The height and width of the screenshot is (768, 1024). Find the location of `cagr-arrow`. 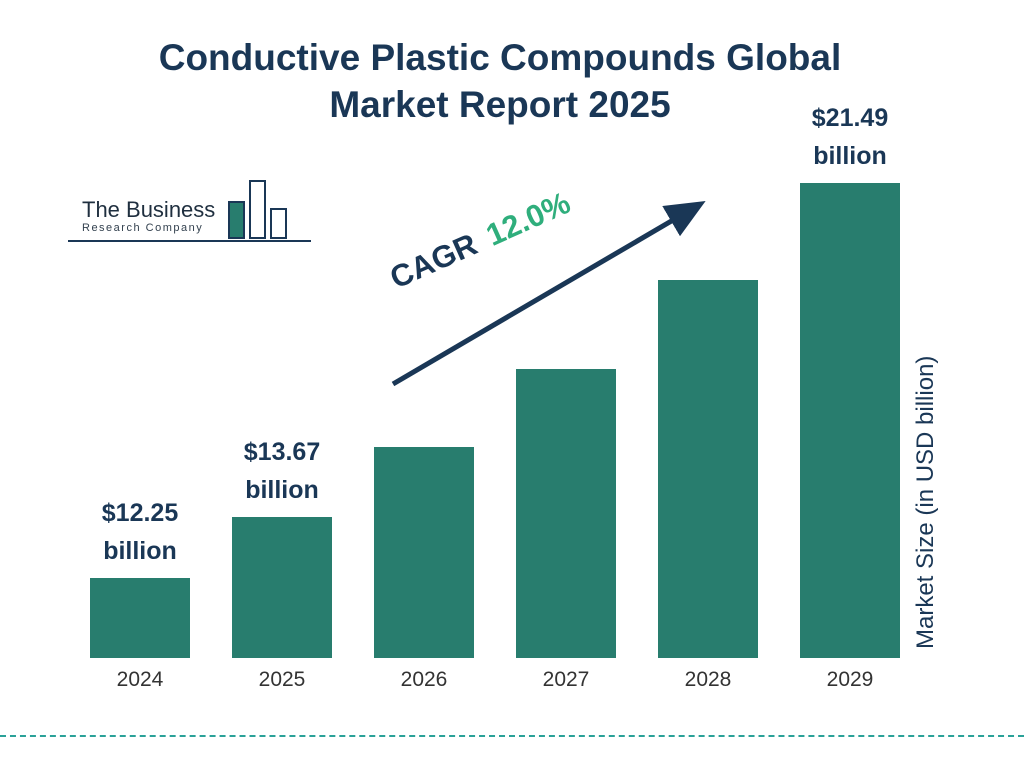

cagr-arrow is located at coordinates (548, 293).